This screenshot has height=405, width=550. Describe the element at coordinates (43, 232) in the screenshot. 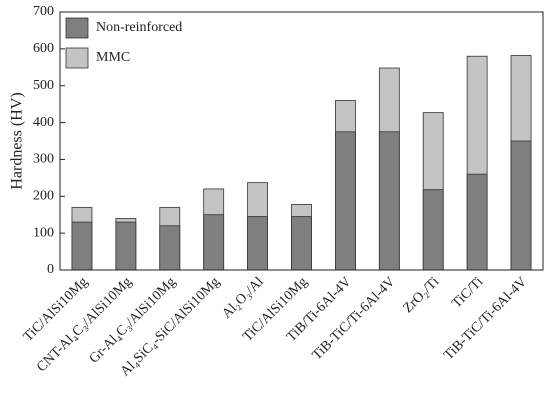

I see `y-tick-label: 100` at that location.